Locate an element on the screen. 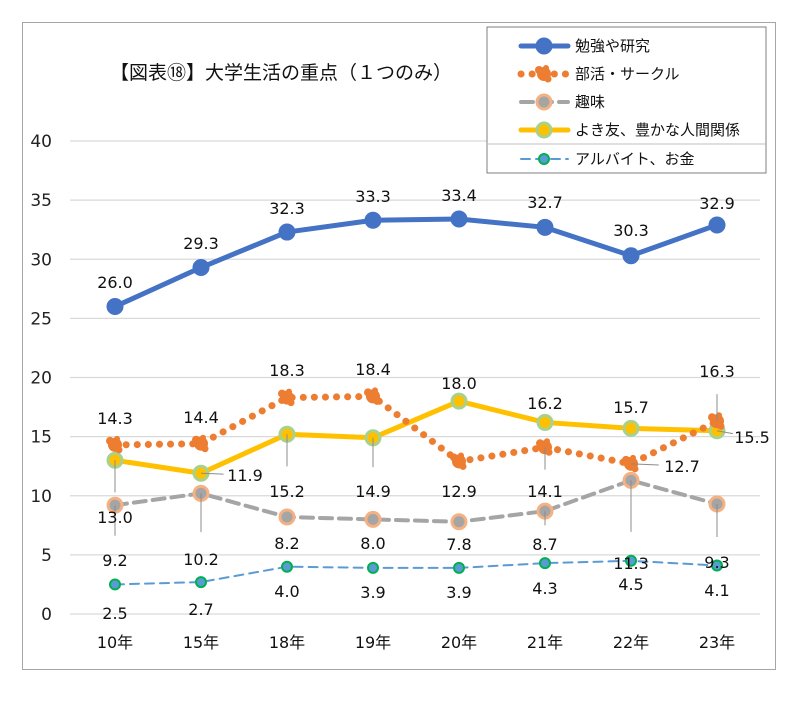 The width and height of the screenshot is (800, 710). legend-label: よき友、豊かな人間関係 is located at coordinates (657, 130).